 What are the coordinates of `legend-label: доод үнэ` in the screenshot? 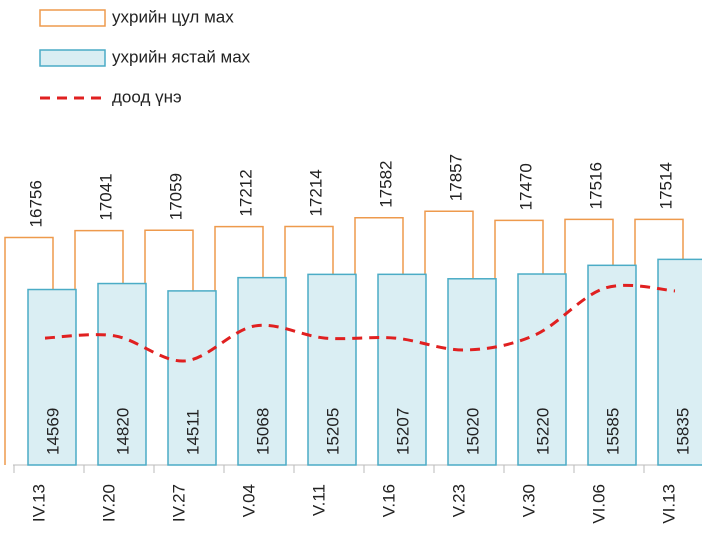 It's located at (147, 96).